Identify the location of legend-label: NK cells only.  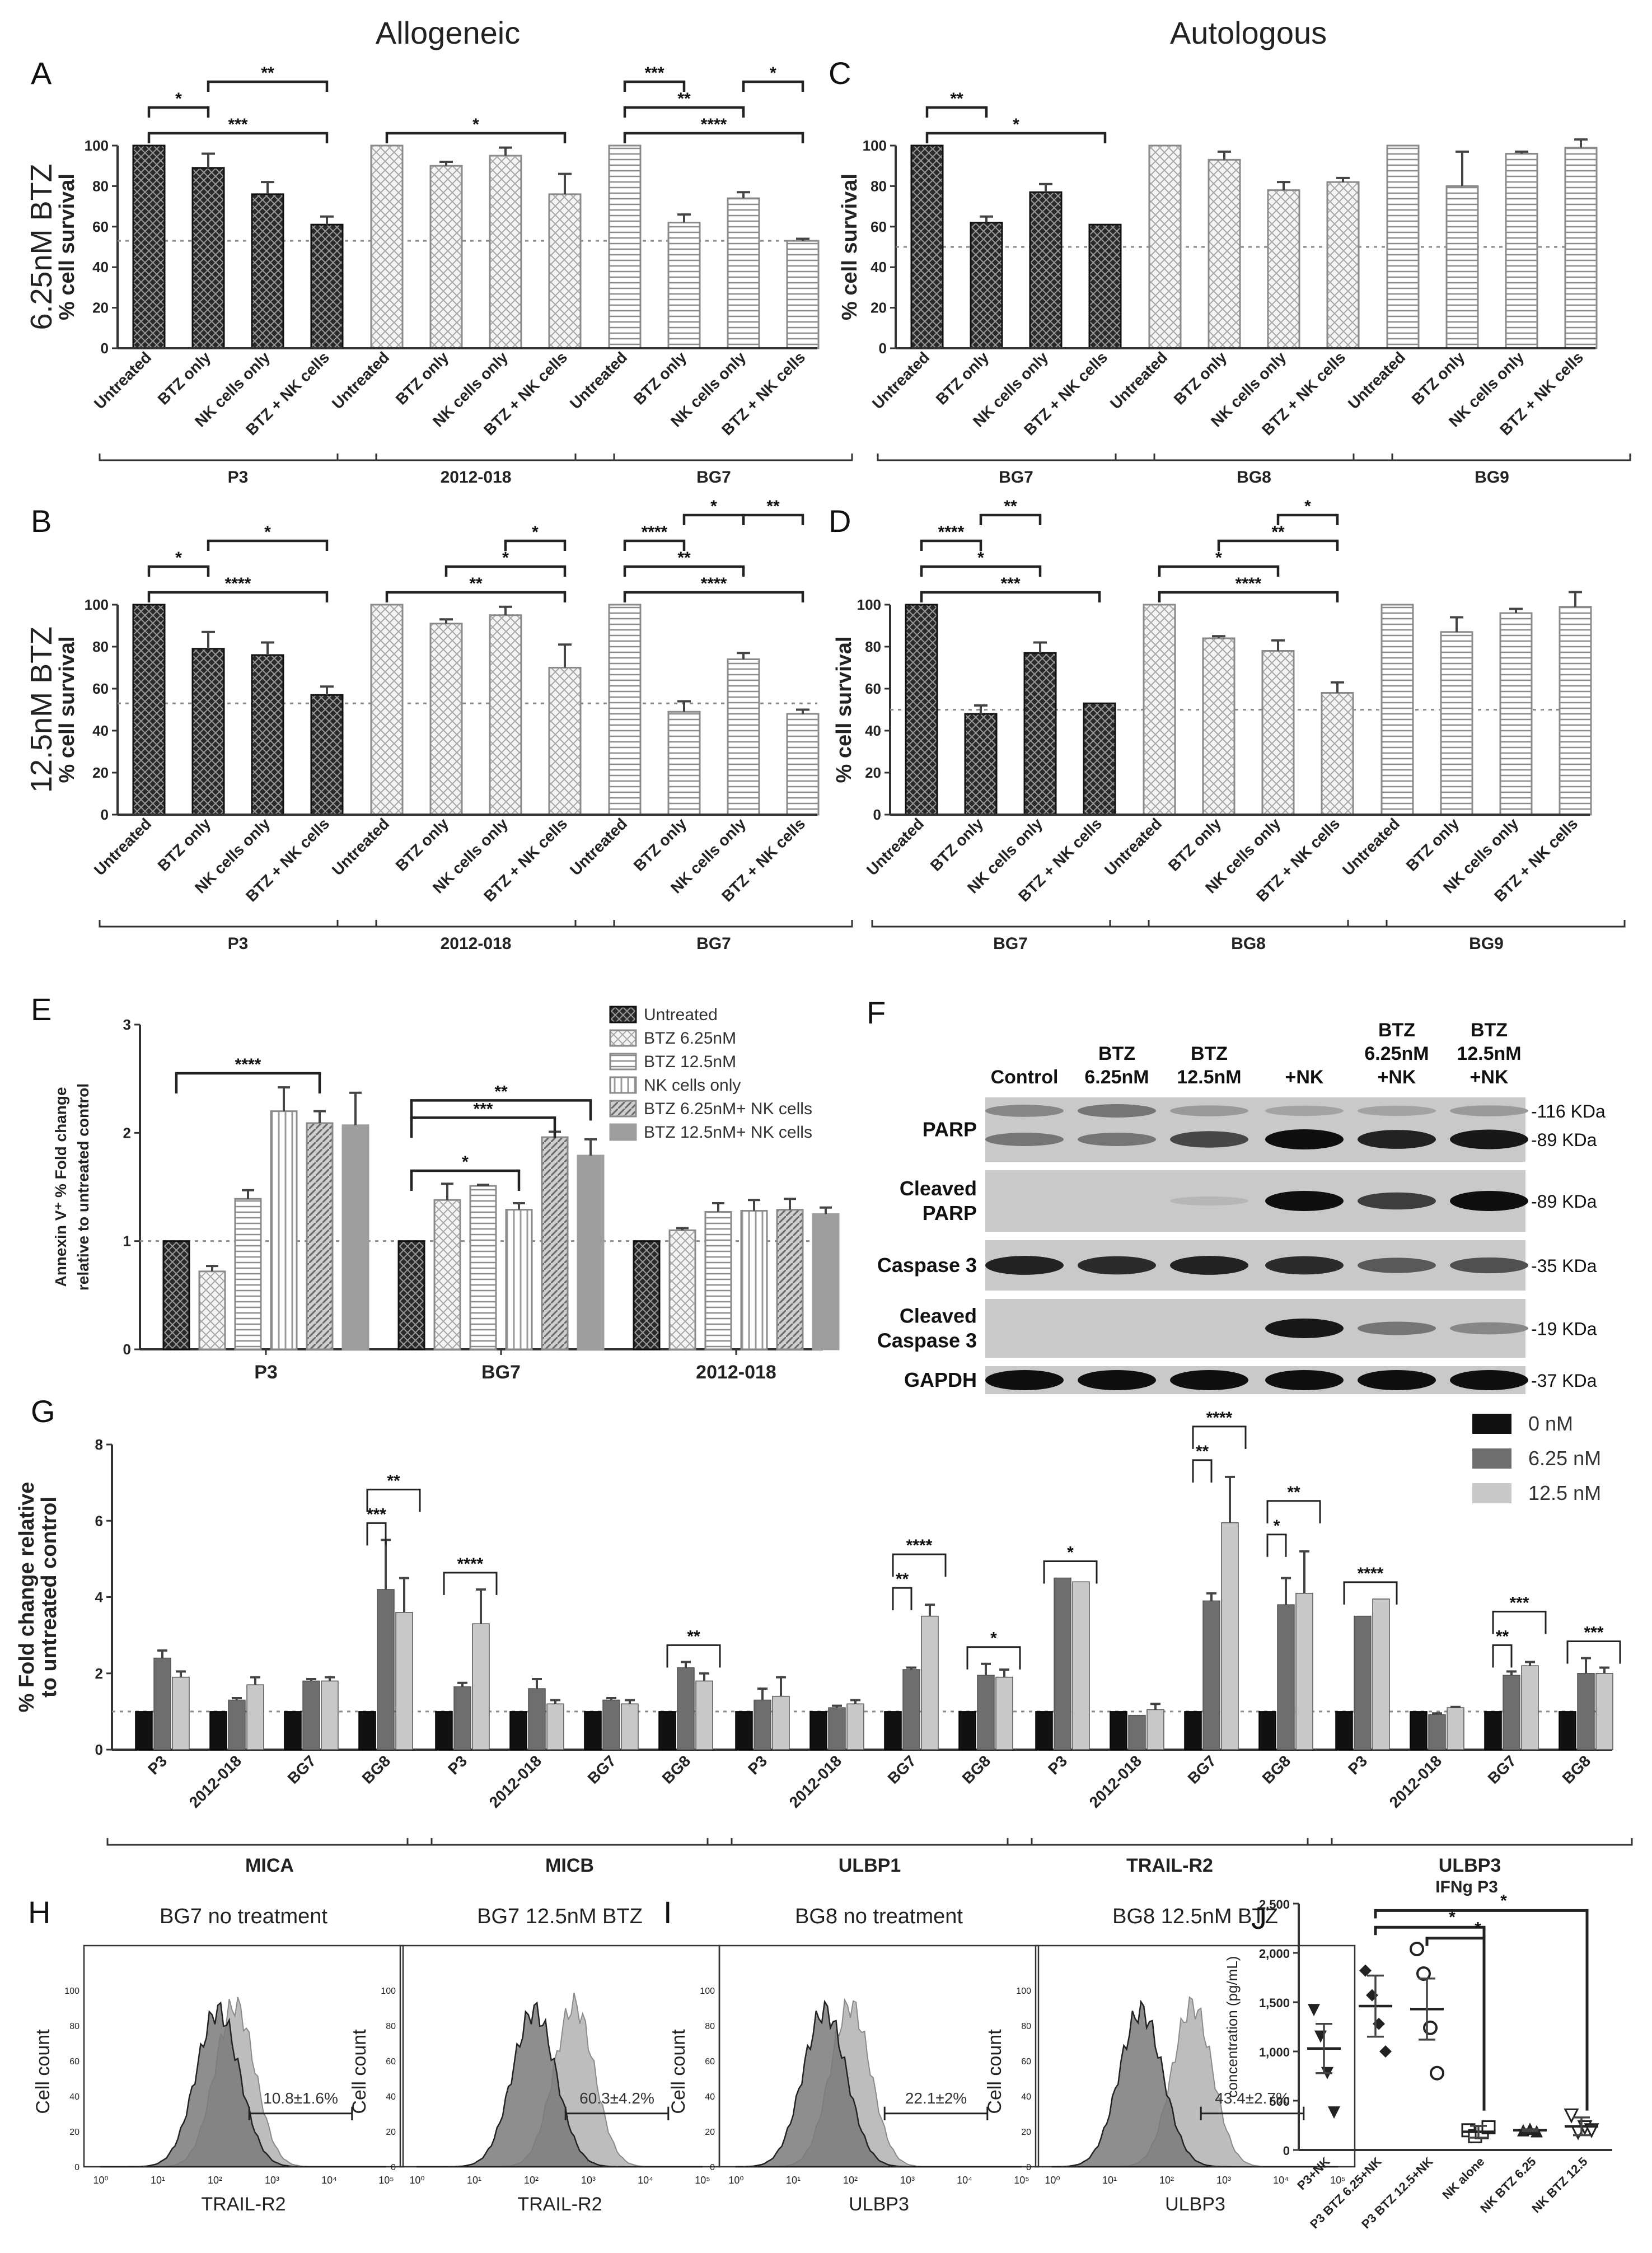
(692, 1085).